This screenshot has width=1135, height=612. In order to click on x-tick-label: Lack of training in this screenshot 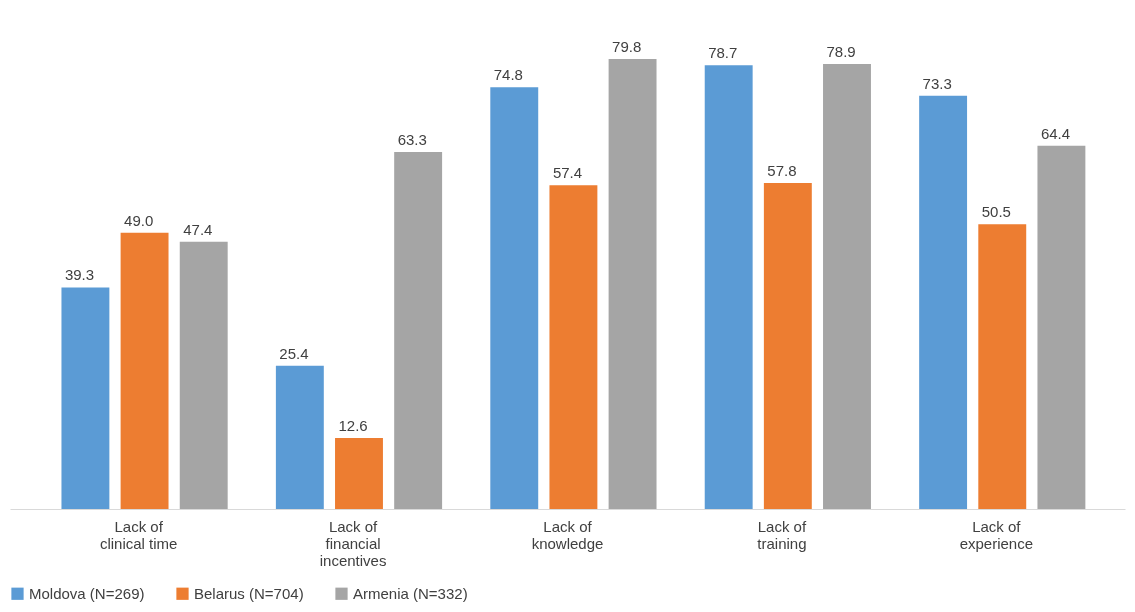, I will do `click(782, 534)`.